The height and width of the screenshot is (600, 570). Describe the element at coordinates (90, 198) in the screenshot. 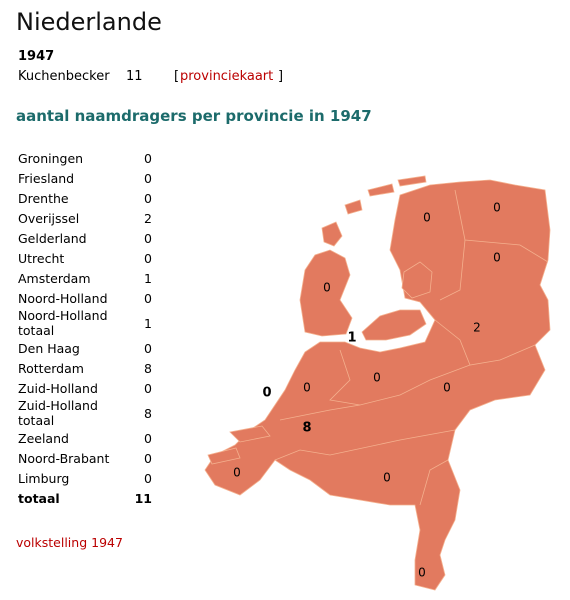

I see `table-row: Drenthe 0` at that location.